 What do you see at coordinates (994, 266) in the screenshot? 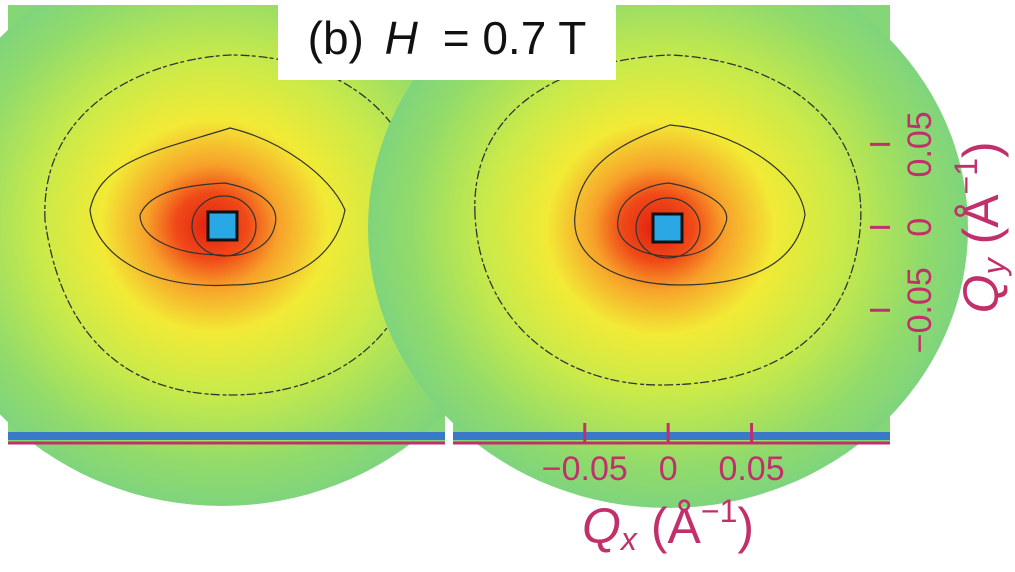
I see `label-part: y` at bounding box center [994, 266].